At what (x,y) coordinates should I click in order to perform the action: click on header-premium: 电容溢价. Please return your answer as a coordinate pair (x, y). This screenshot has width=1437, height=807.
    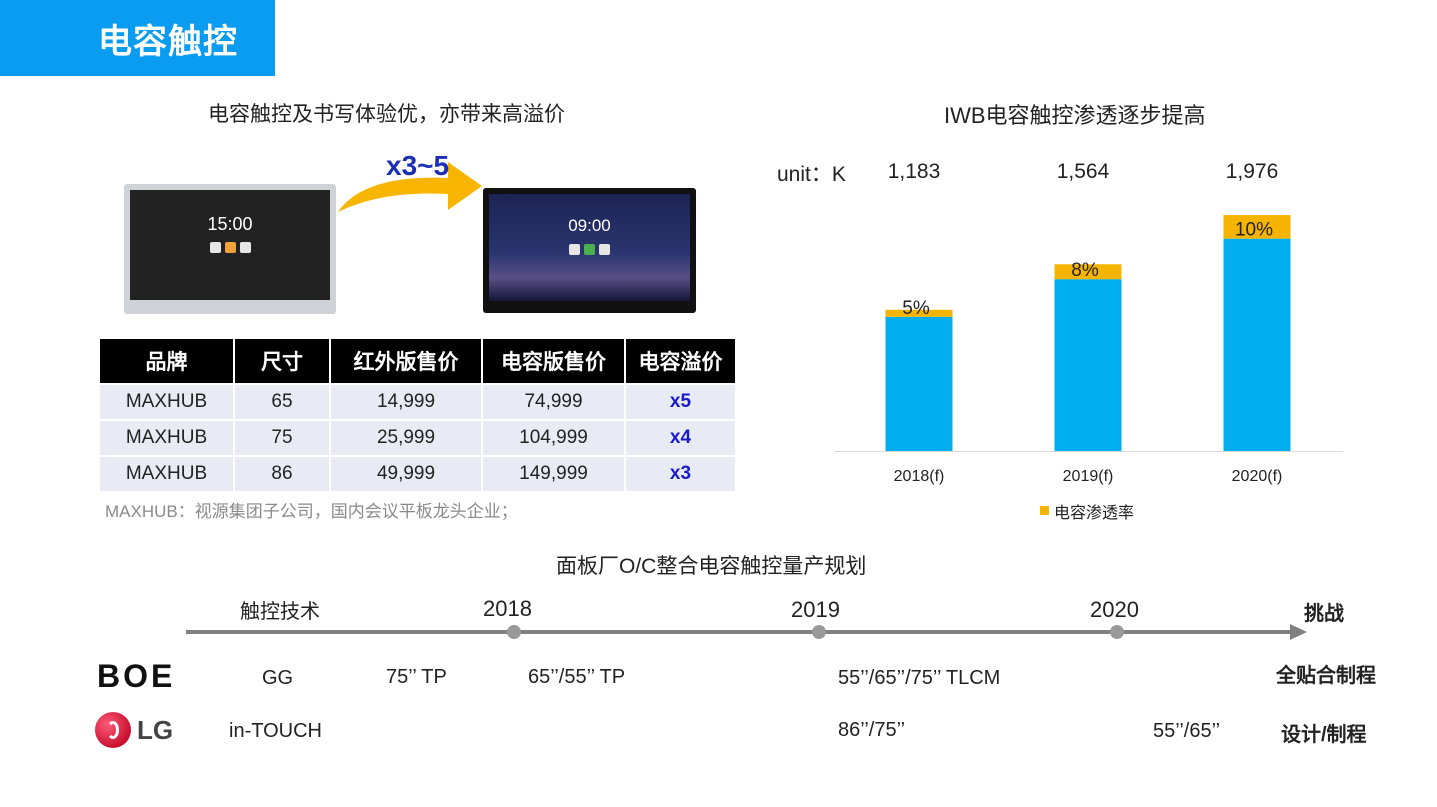
    Looking at the image, I should click on (680, 361).